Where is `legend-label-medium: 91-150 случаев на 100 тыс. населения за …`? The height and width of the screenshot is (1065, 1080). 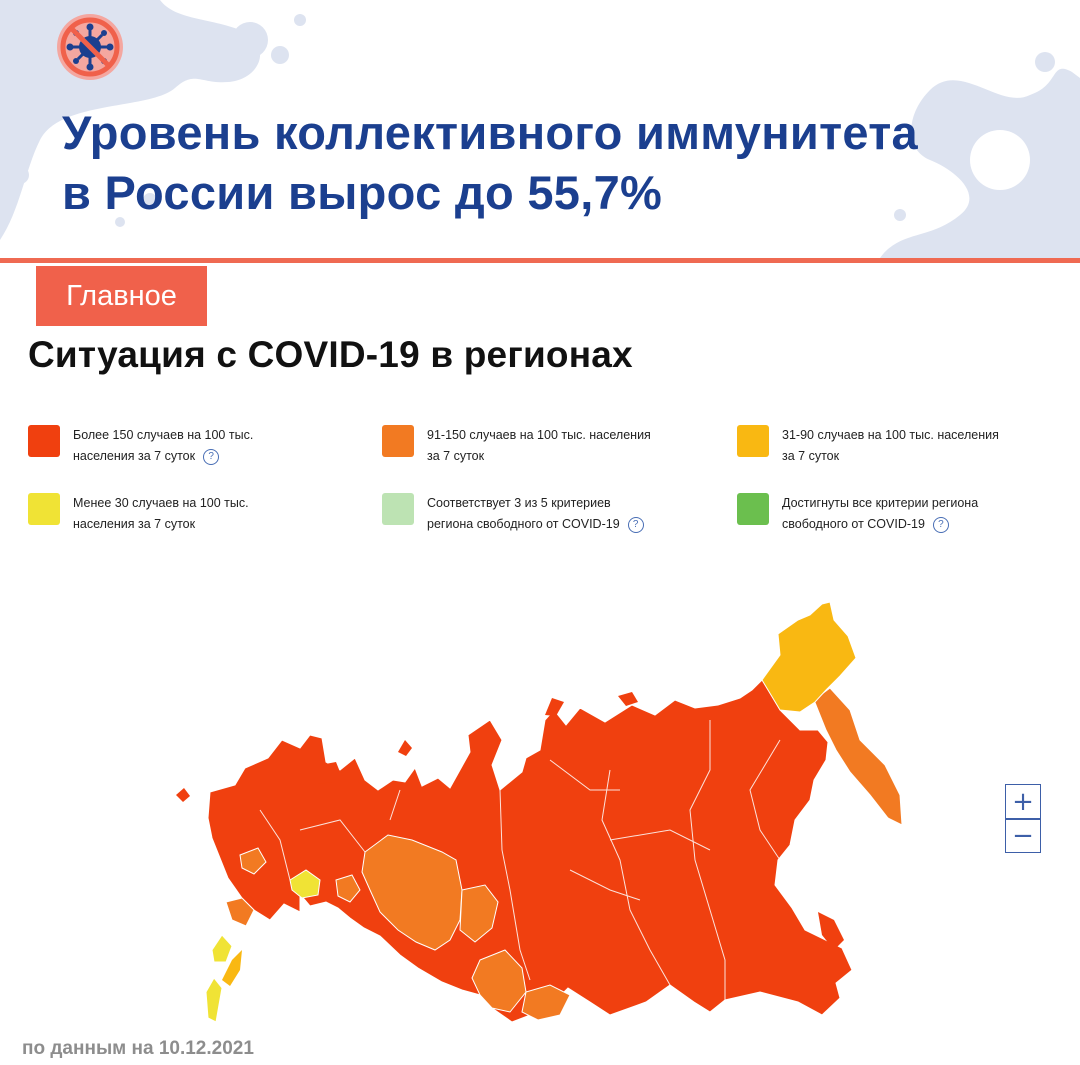 legend-label-medium: 91-150 случаев на 100 тыс. населения за … is located at coordinates (539, 445).